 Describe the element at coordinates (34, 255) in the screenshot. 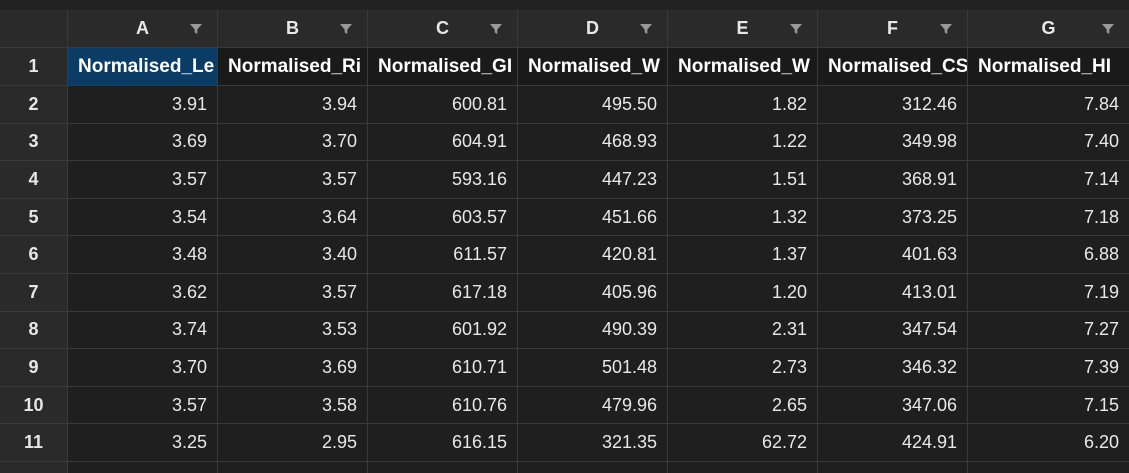

I see `row-number: 6` at that location.